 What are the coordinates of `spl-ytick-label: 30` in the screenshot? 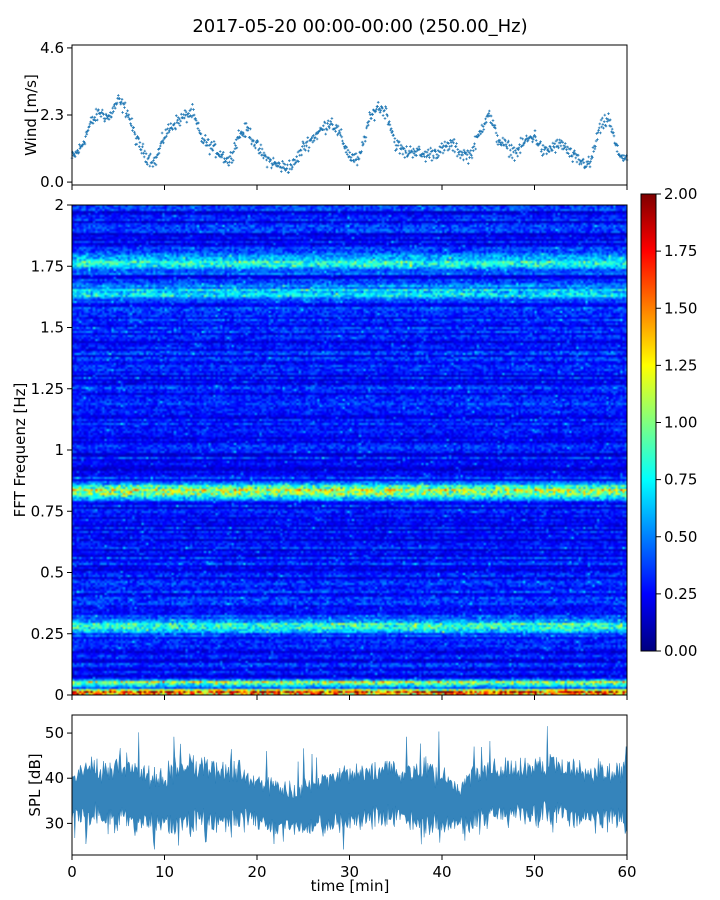 It's located at (54, 823).